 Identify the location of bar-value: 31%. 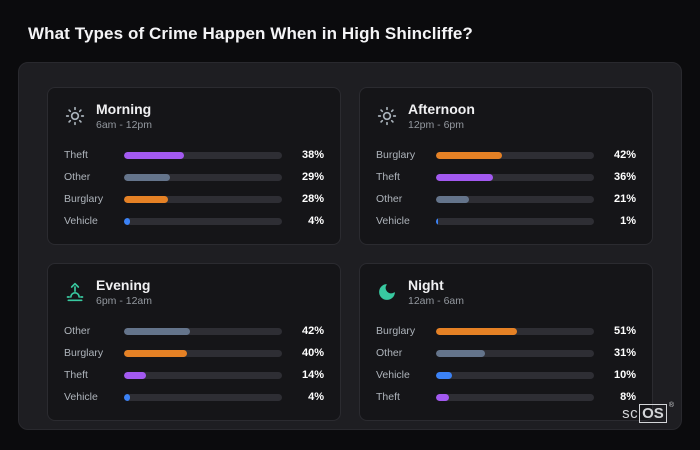
(624, 353).